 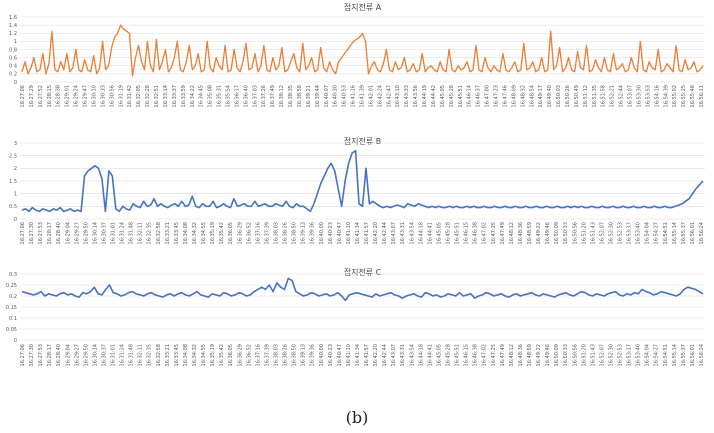 I want to click on y-tick-label: 0.1, so click(x=13, y=319).